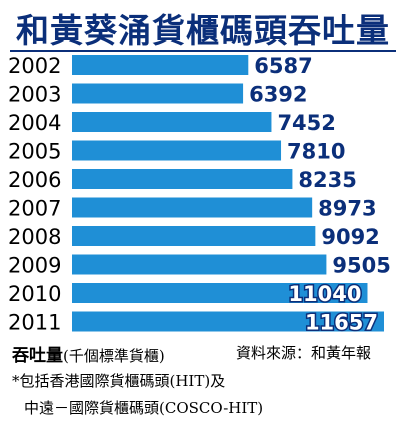  What do you see at coordinates (34, 152) in the screenshot?
I see `category-label-2005: 2005` at bounding box center [34, 152].